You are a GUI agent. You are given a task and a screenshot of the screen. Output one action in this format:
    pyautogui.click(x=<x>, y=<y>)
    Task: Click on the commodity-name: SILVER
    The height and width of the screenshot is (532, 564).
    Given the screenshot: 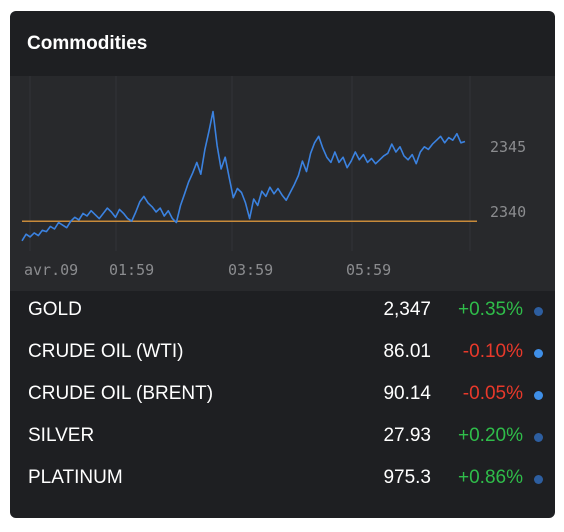 What is the action you would take?
    pyautogui.click(x=61, y=435)
    